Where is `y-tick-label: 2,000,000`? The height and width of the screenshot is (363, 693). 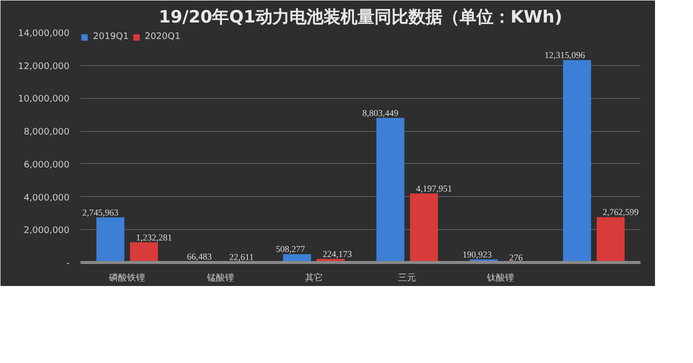 y-tick-label: 2,000,000 is located at coordinates (47, 231).